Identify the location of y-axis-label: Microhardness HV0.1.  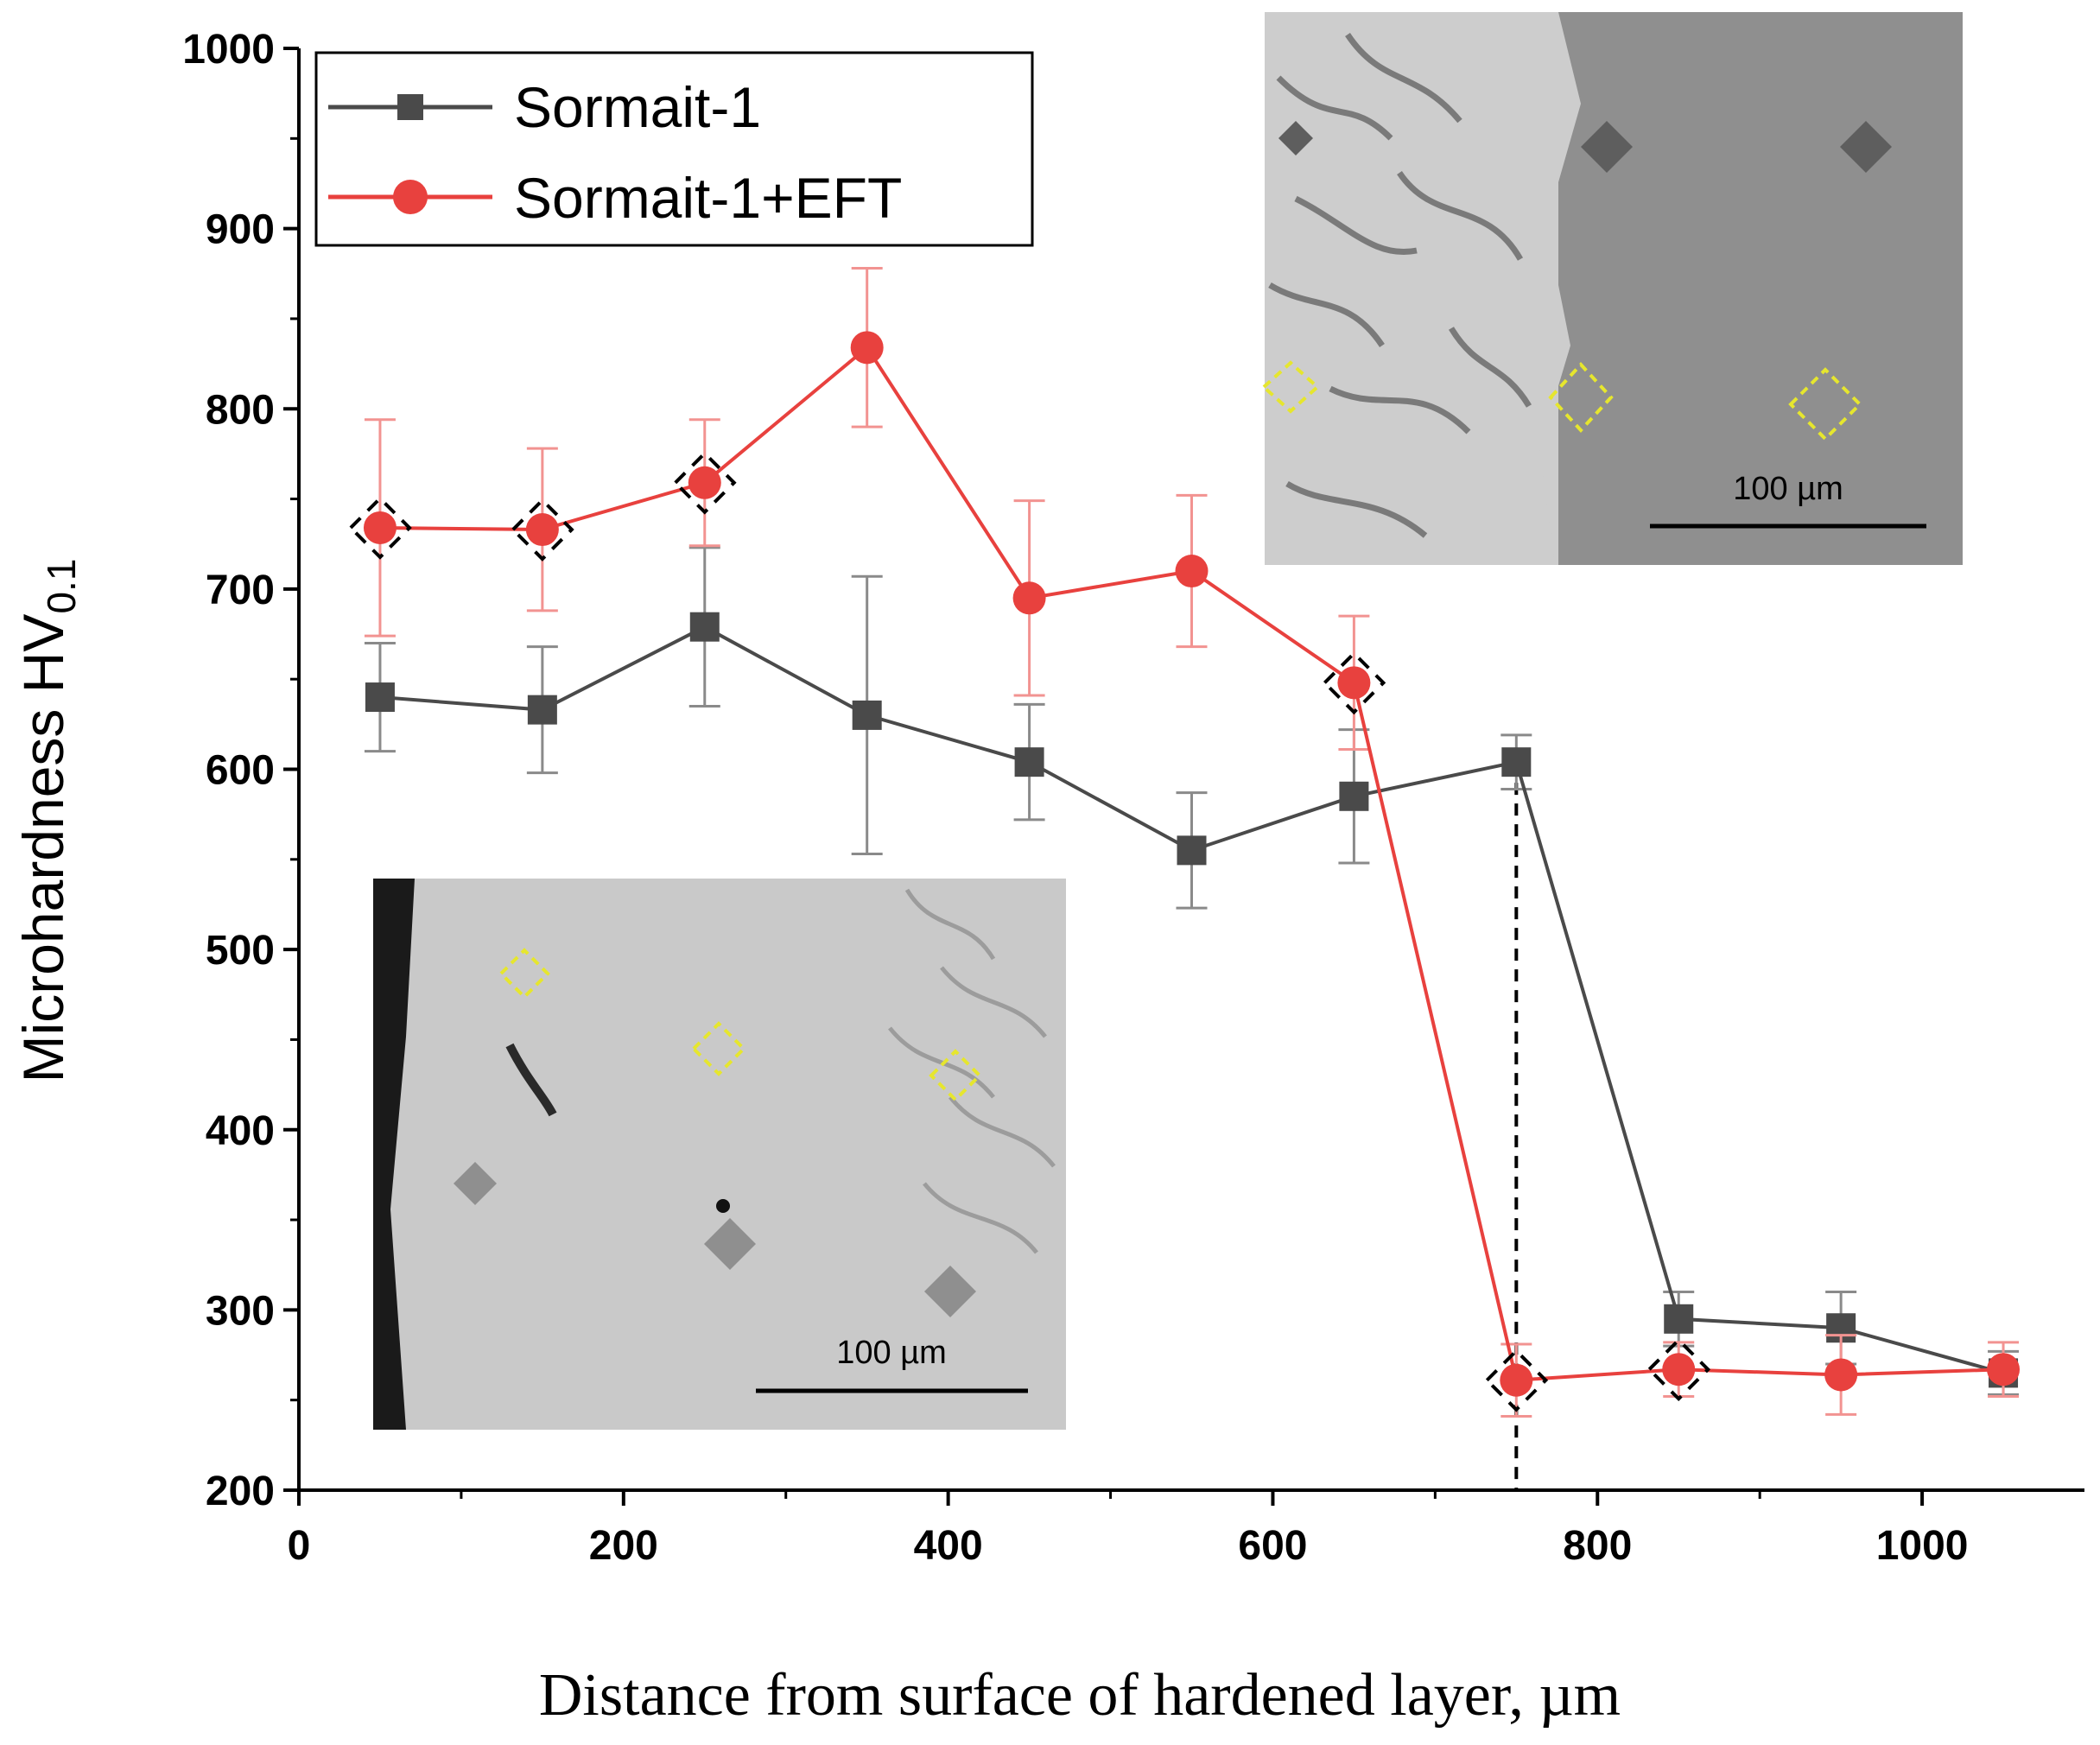
(47, 821).